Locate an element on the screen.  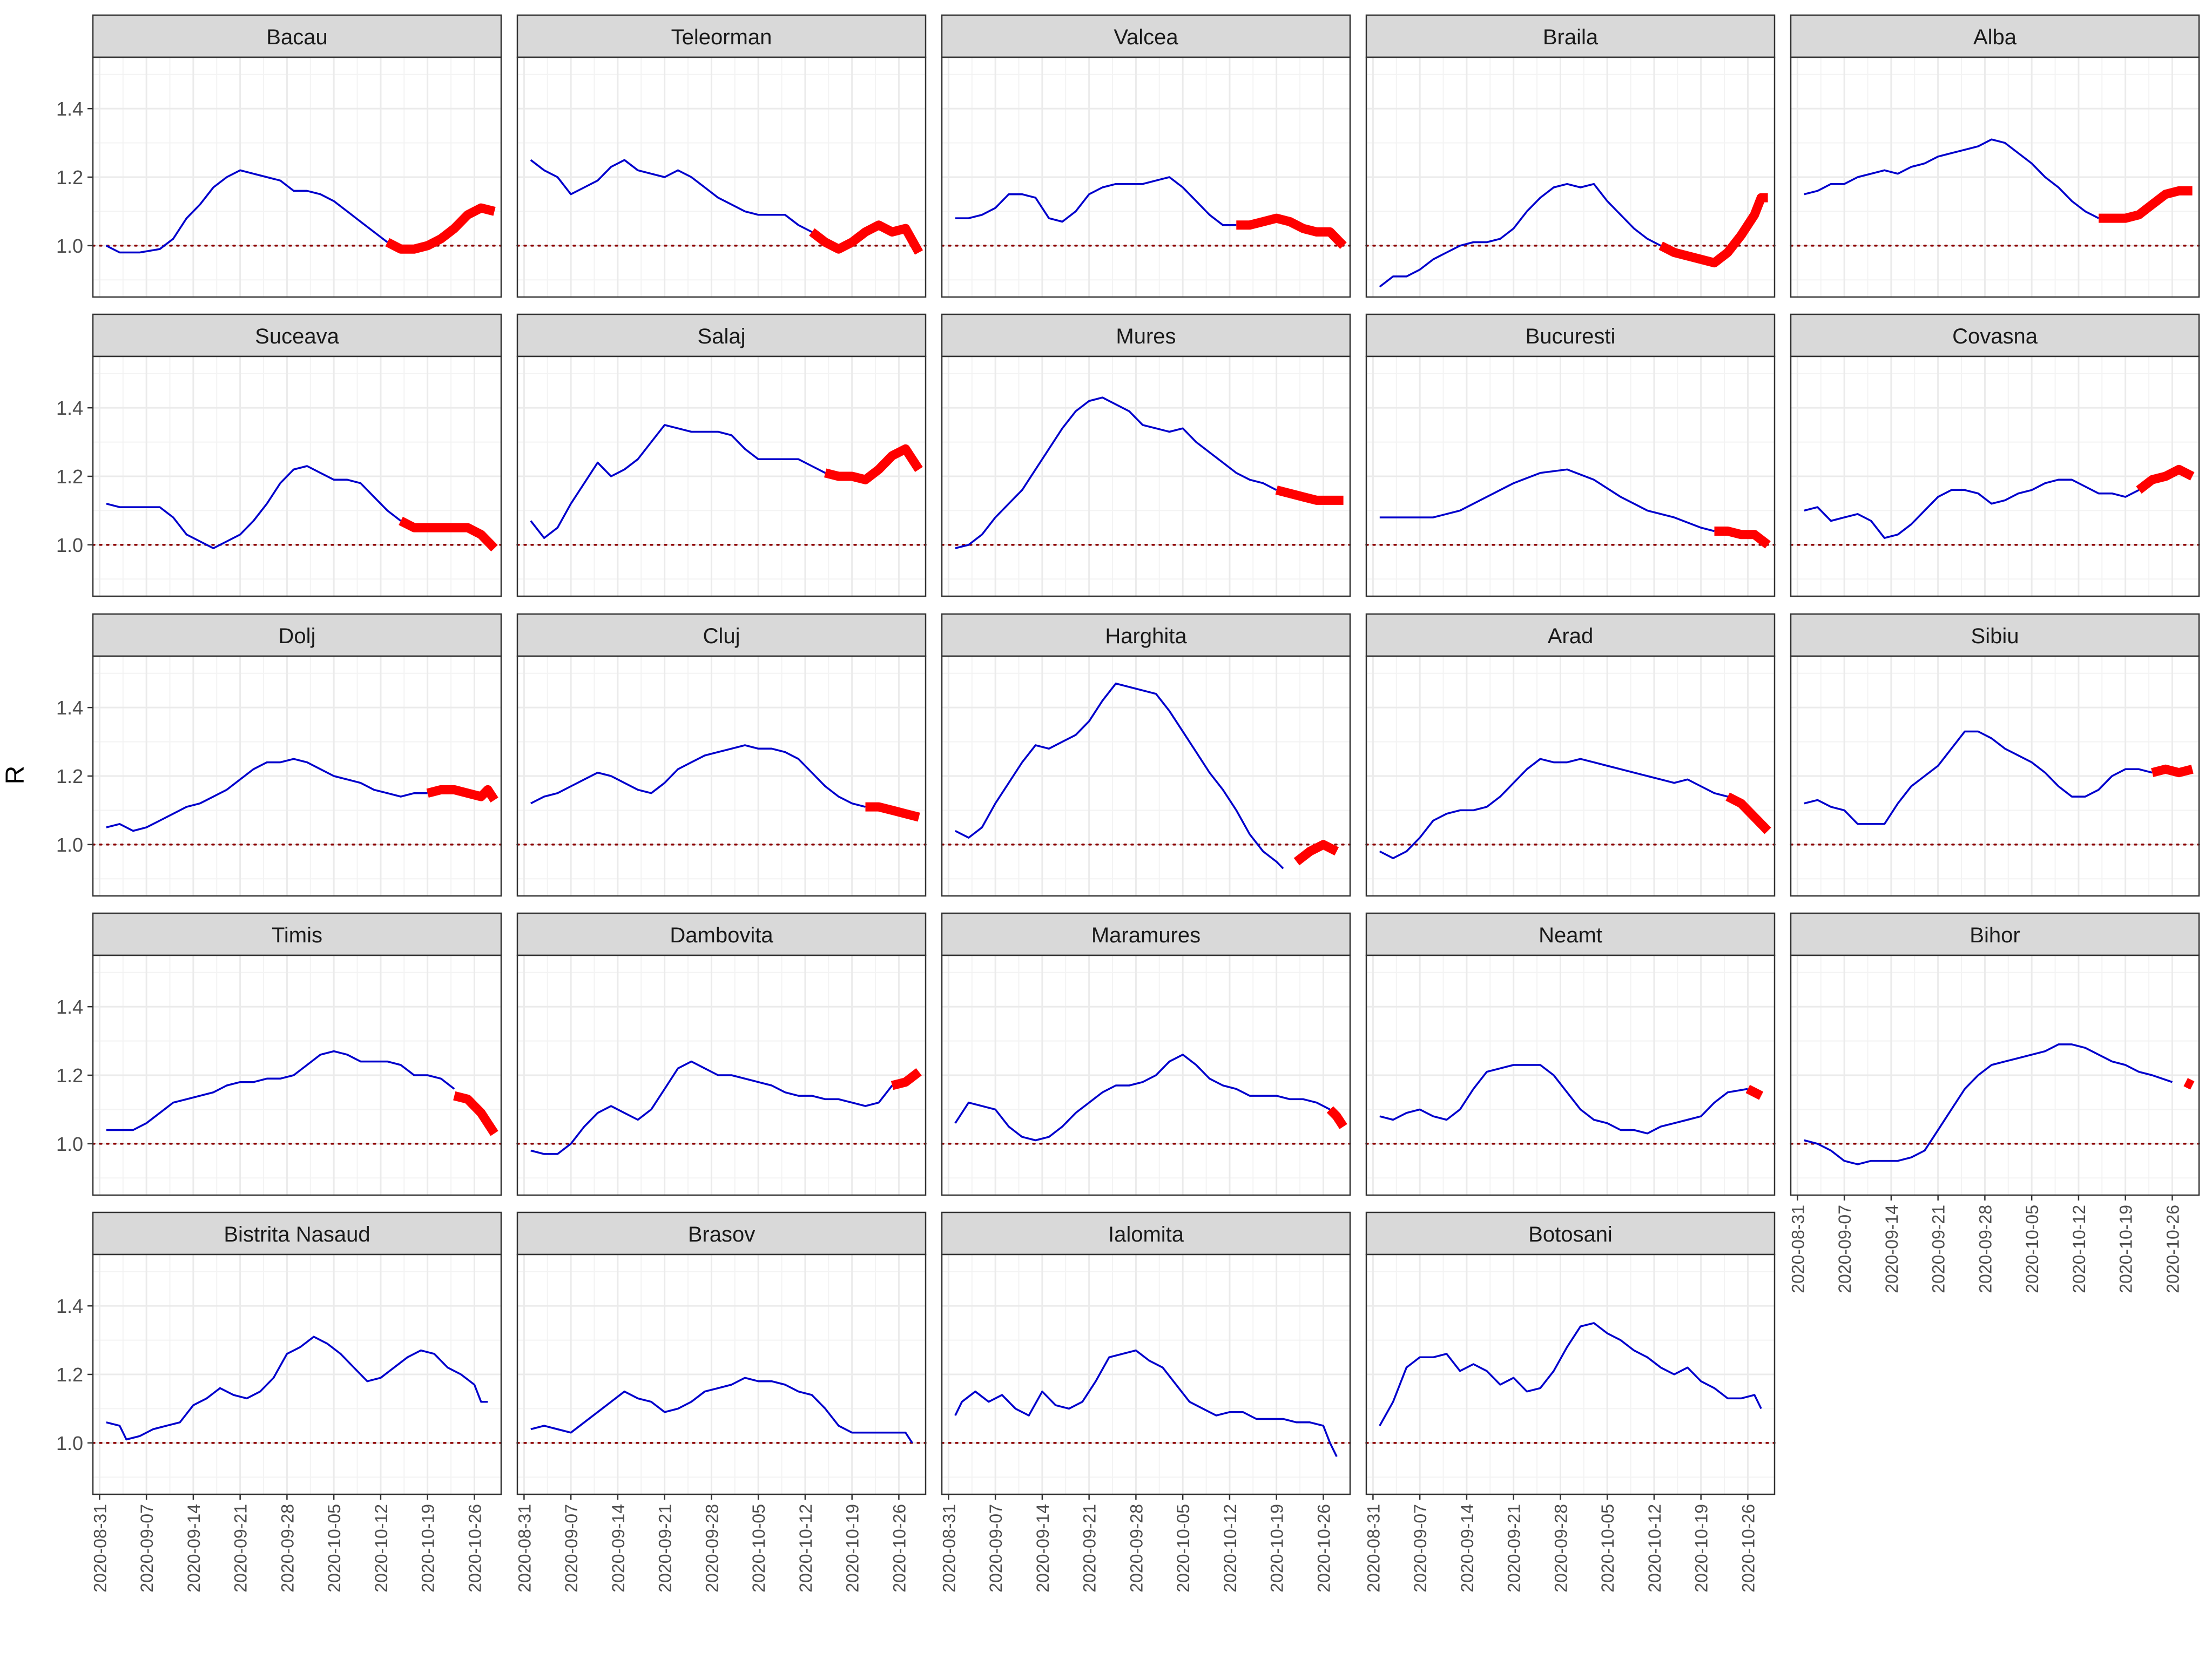
facet-title: Salaj is located at coordinates (722, 336).